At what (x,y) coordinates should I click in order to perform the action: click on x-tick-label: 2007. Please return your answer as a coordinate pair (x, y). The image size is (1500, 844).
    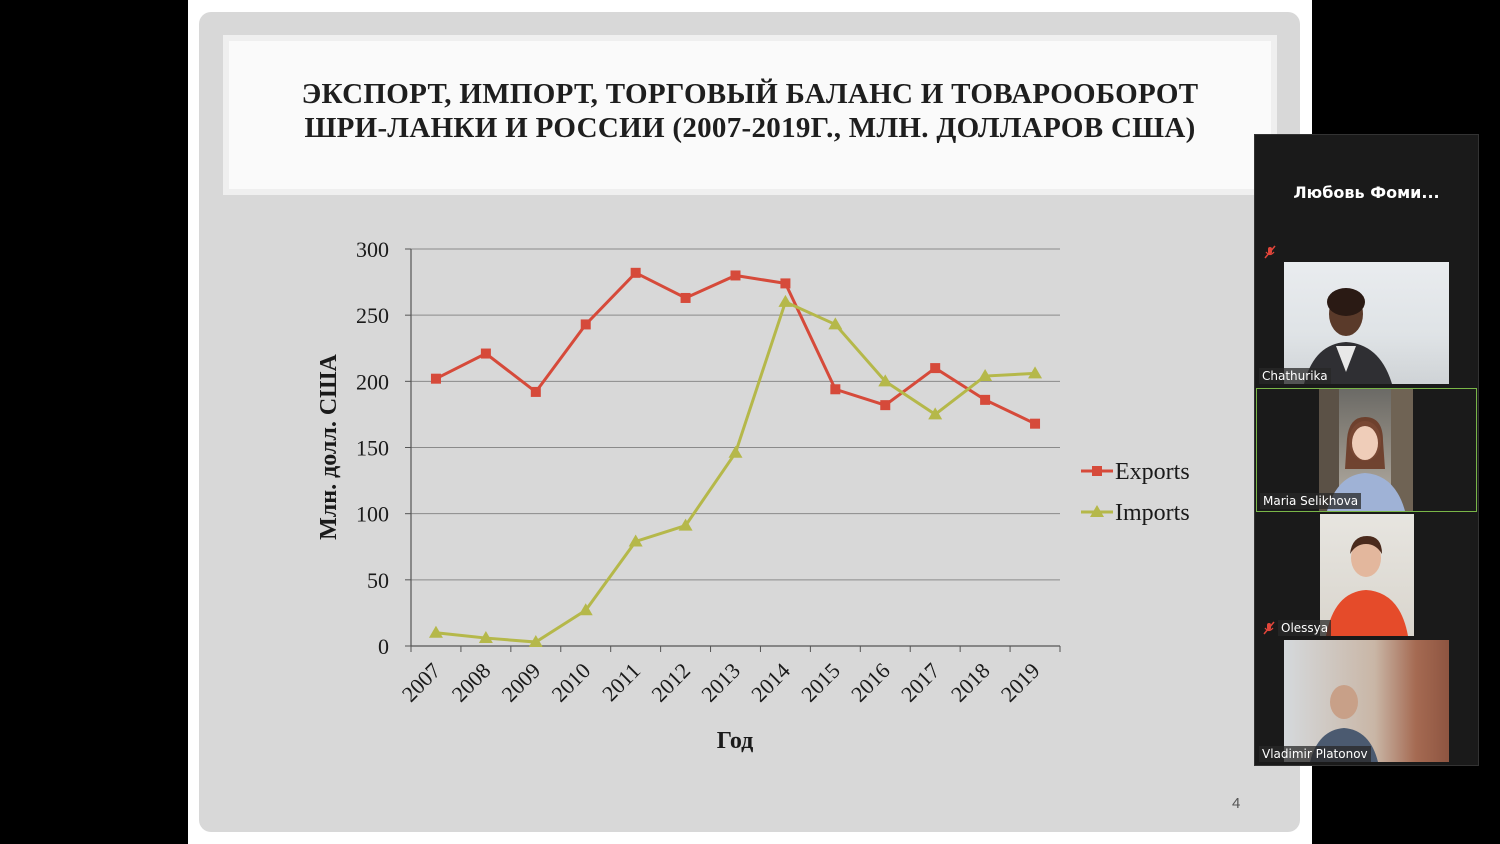
    Looking at the image, I should click on (421, 682).